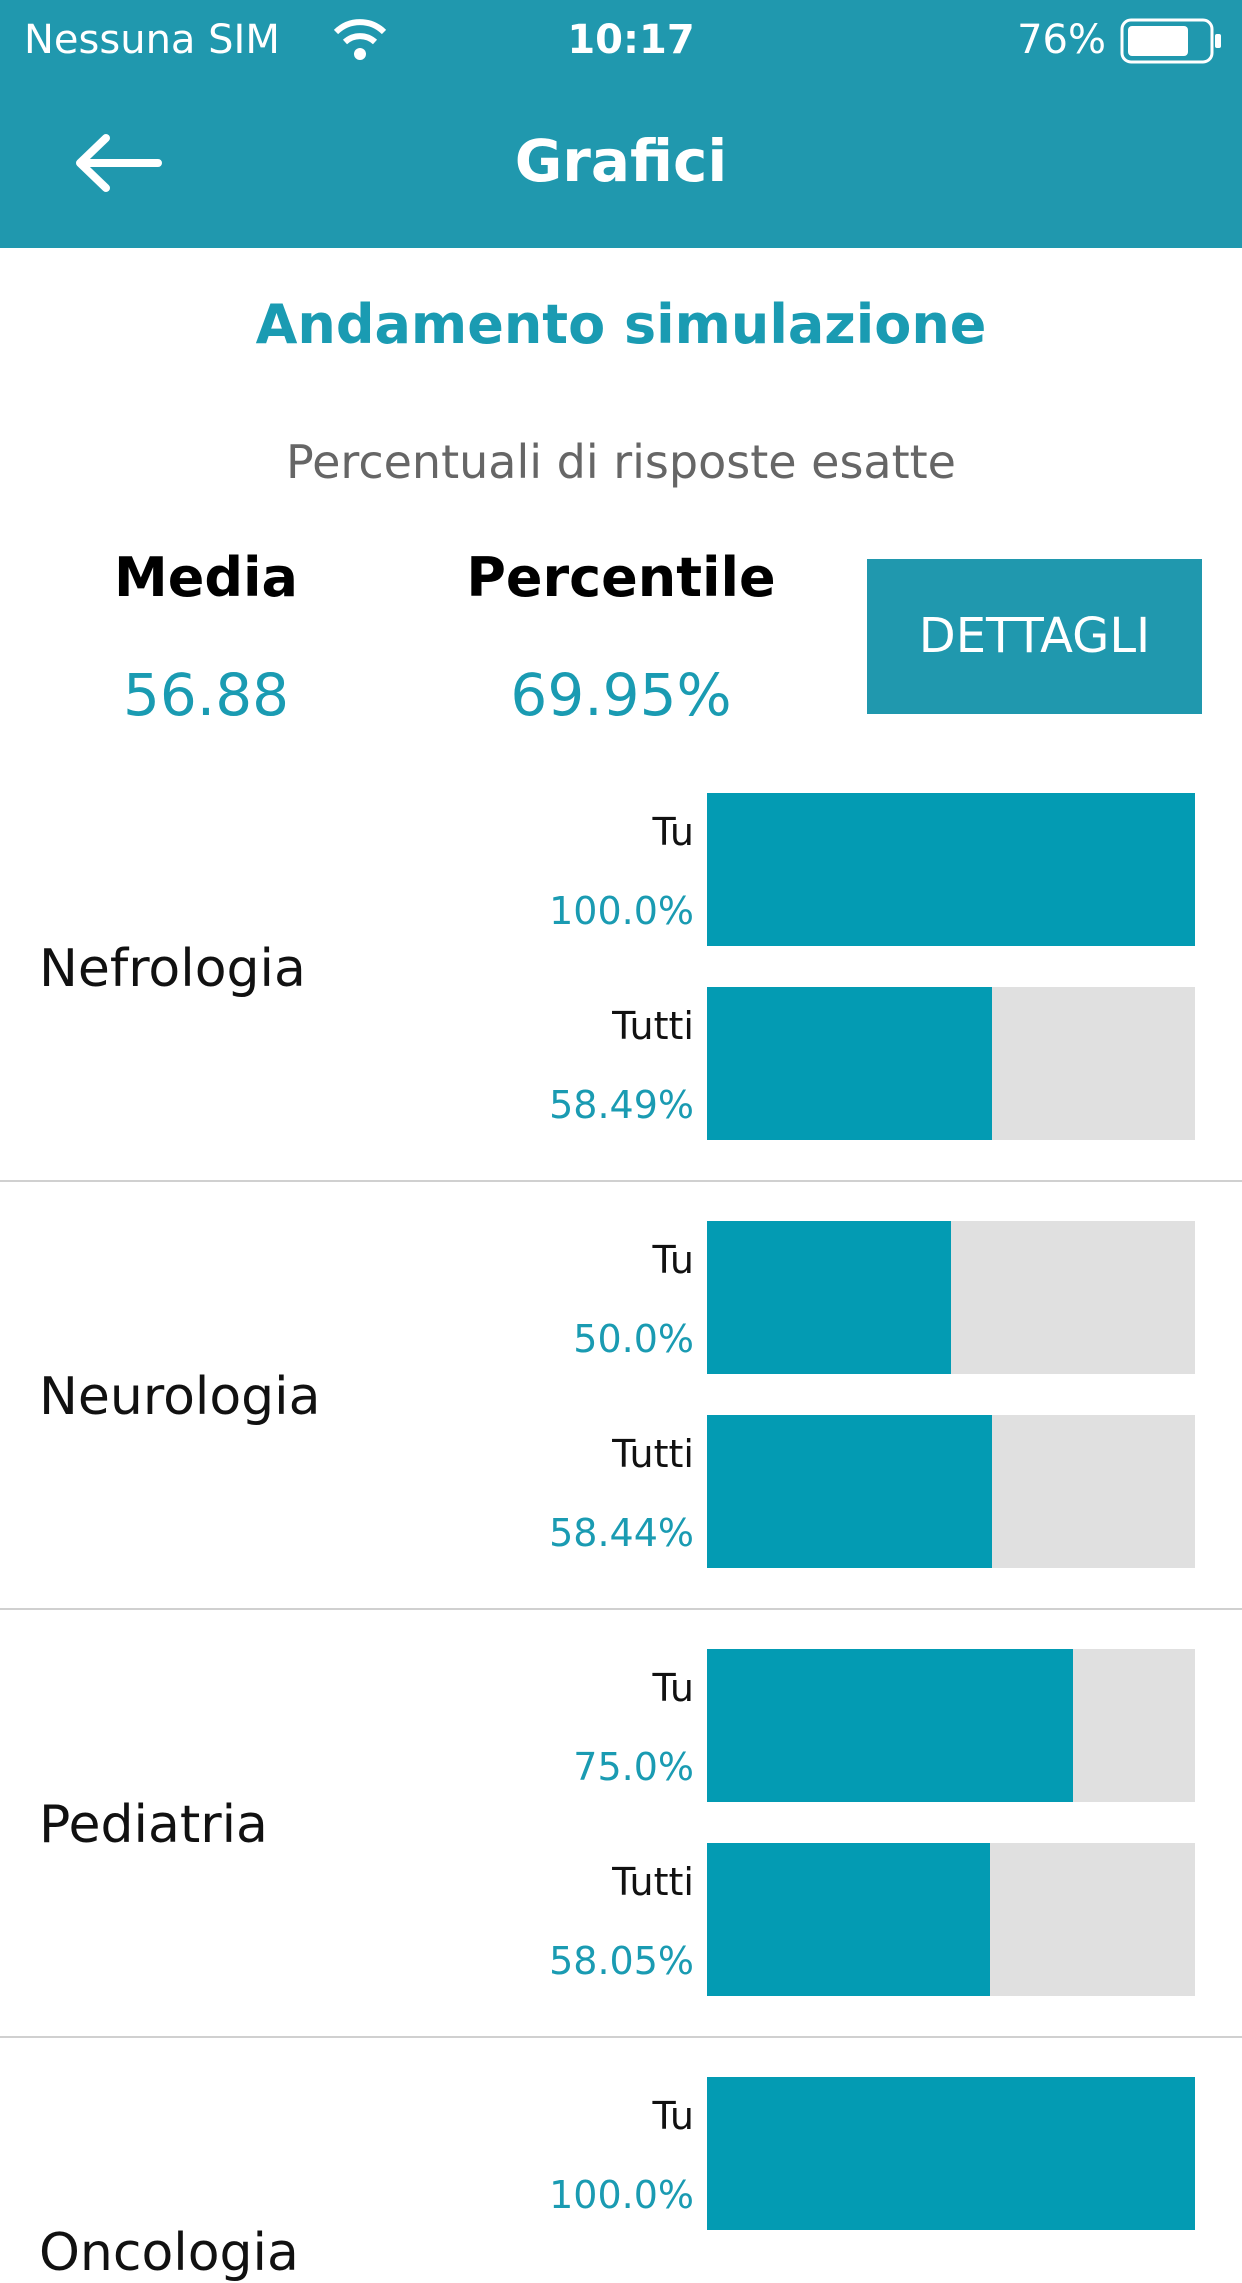  Describe the element at coordinates (621, 324) in the screenshot. I see `section-title: Andamento simulazione` at that location.